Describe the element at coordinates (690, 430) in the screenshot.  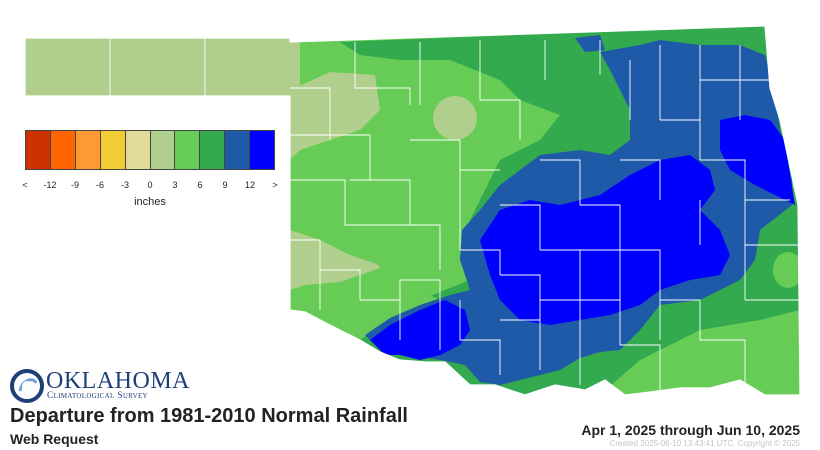
I see `date-range: Apr 1, 2025 through Jun 10, 2025` at that location.